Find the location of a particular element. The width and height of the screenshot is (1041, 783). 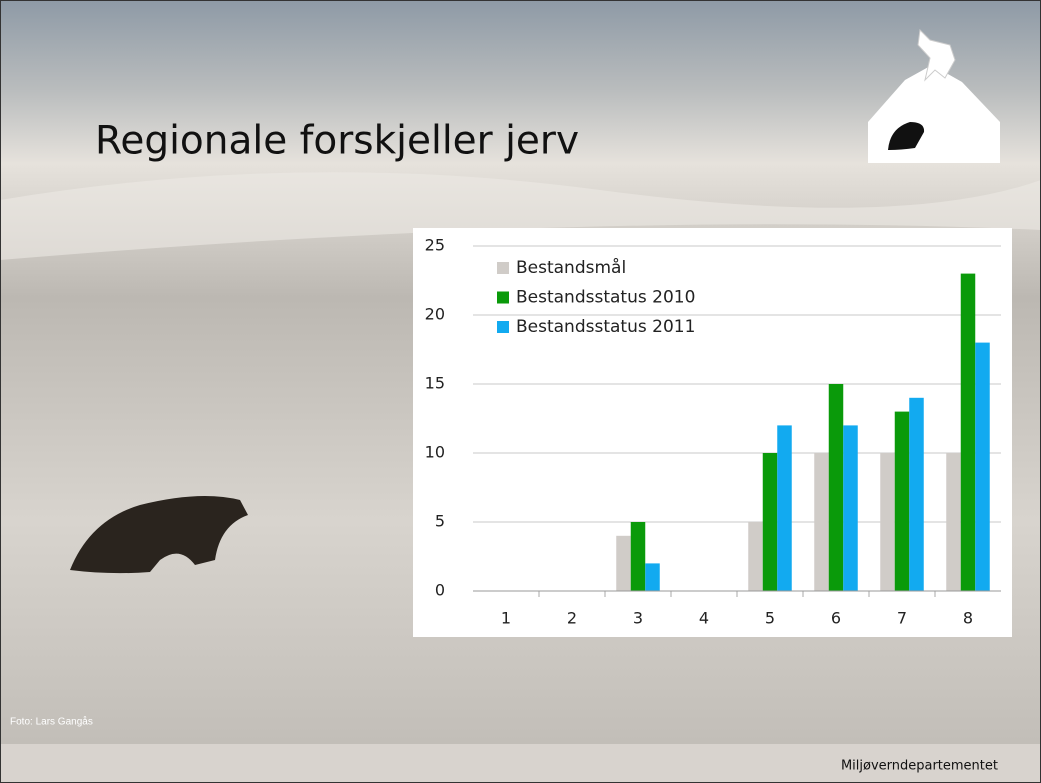

x-tick-label: 2 is located at coordinates (572, 618).